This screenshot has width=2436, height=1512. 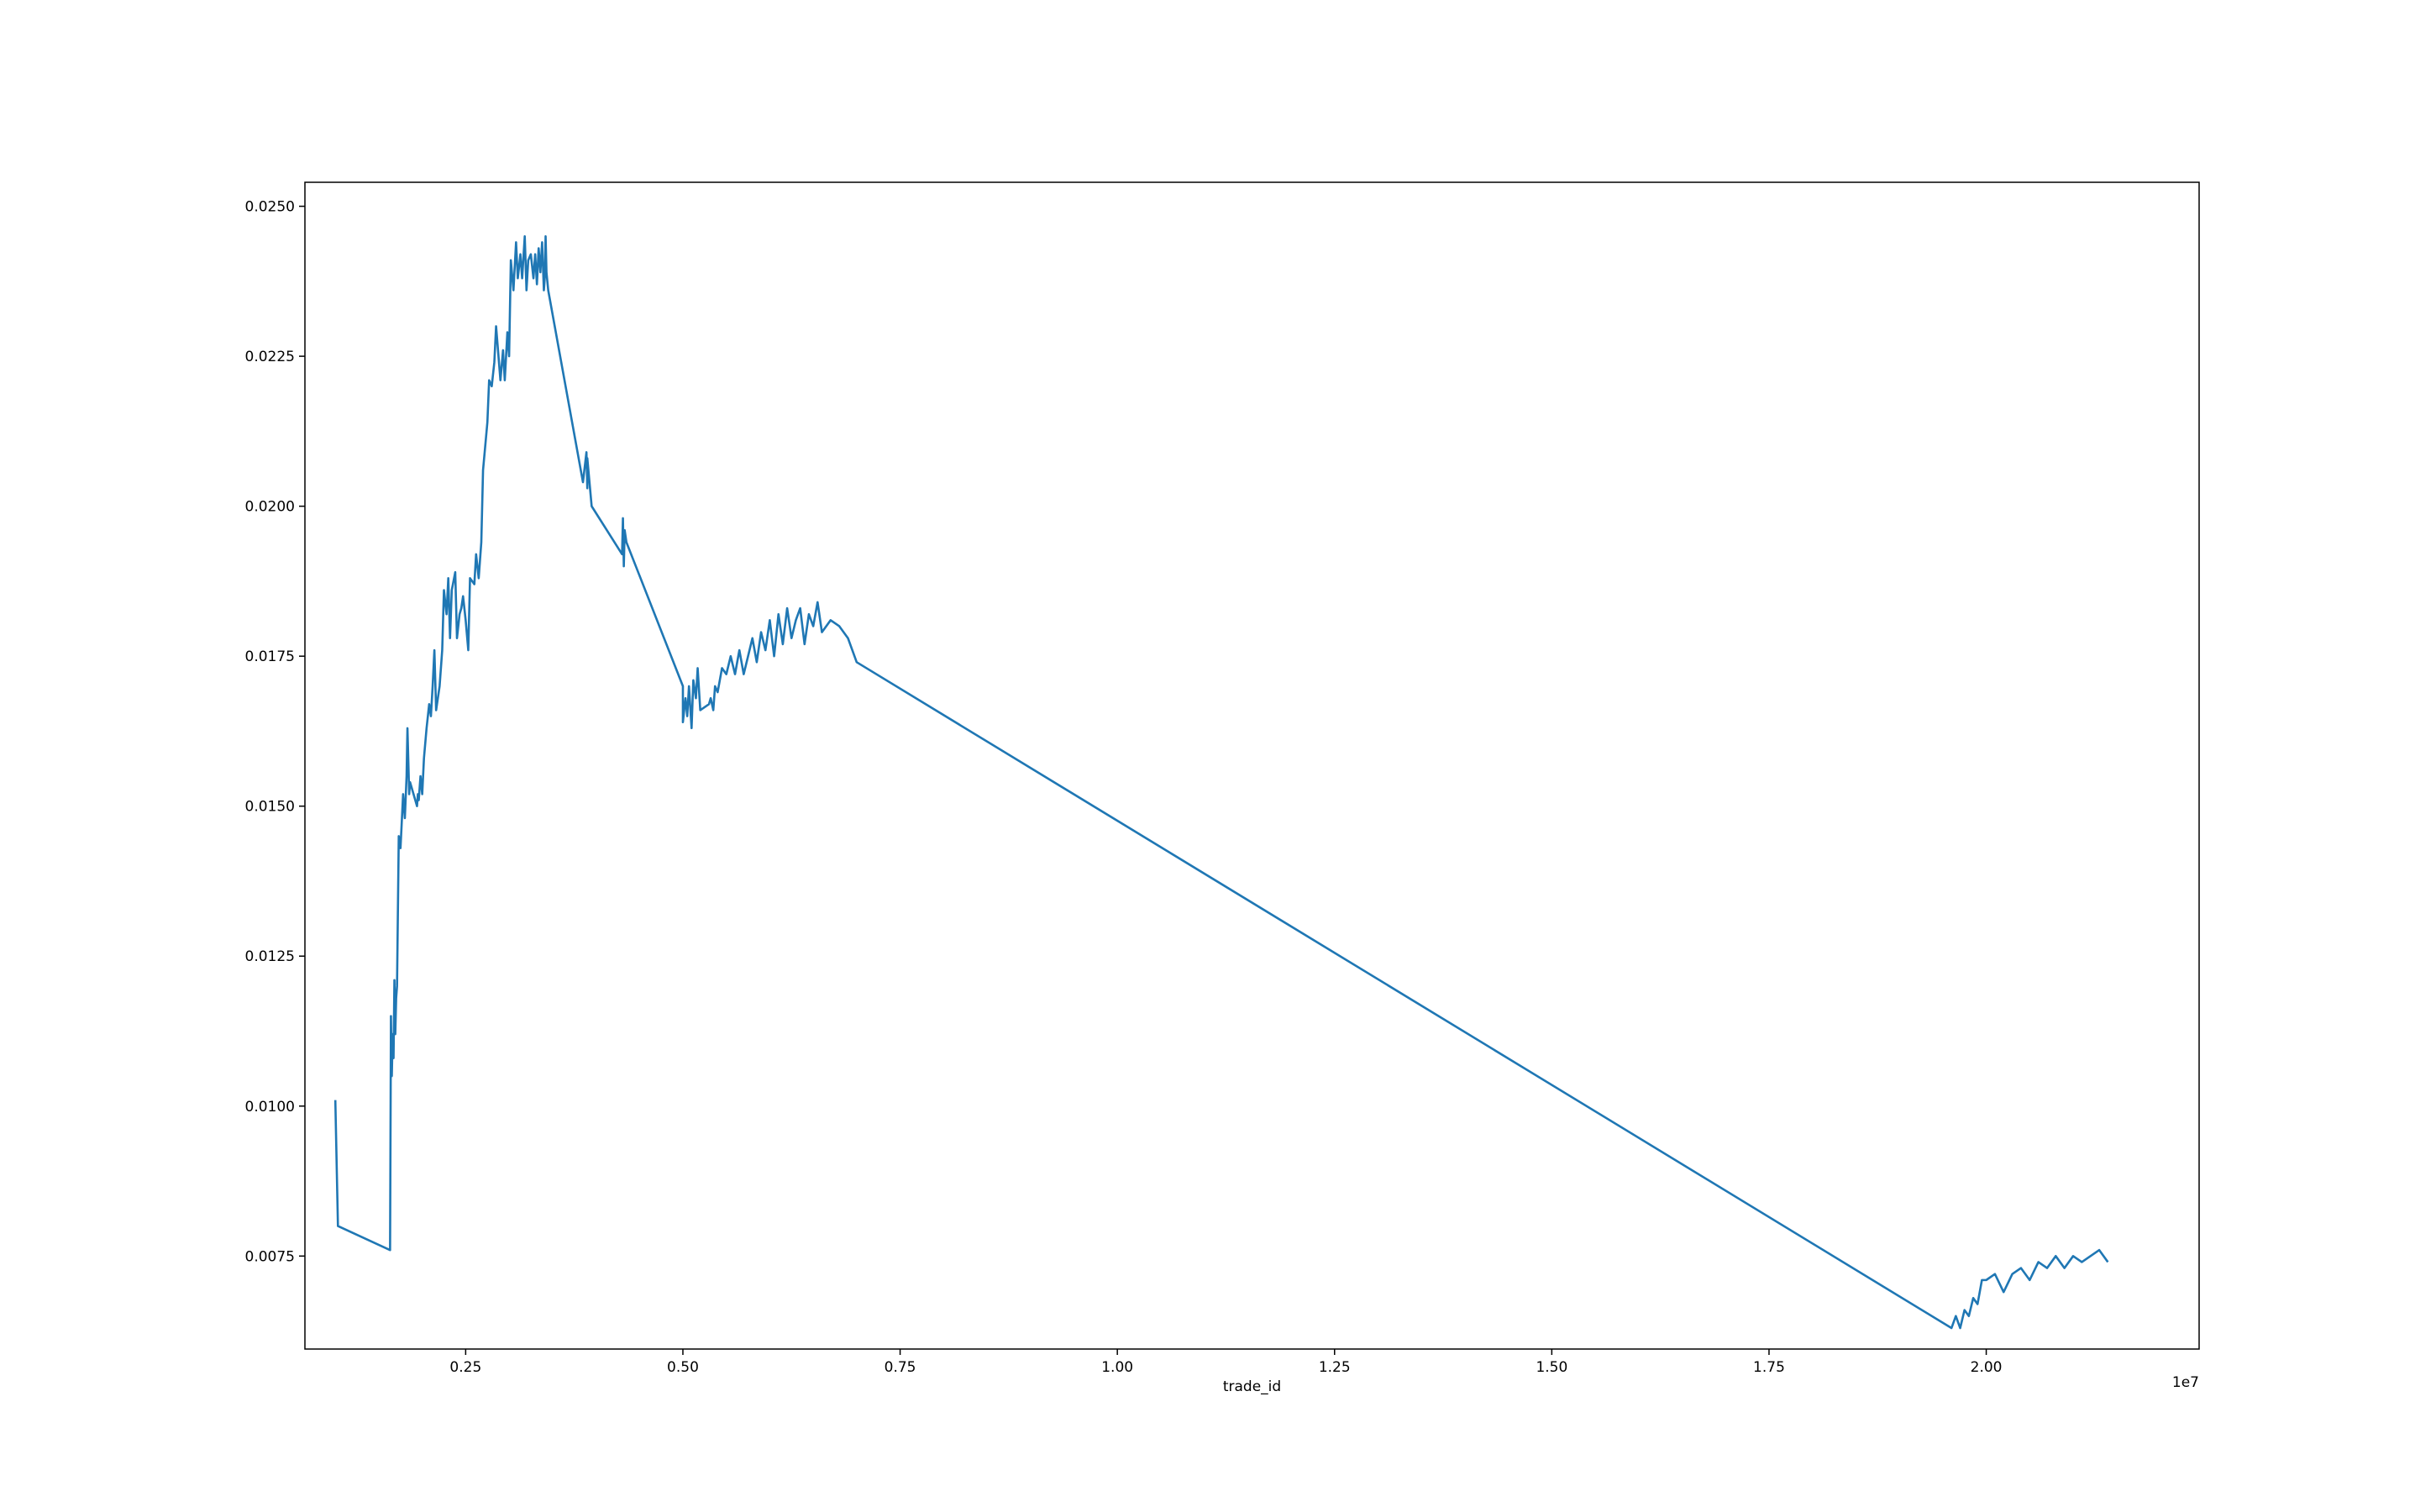 I want to click on x-tick-label: 1.25, so click(x=1335, y=1367).